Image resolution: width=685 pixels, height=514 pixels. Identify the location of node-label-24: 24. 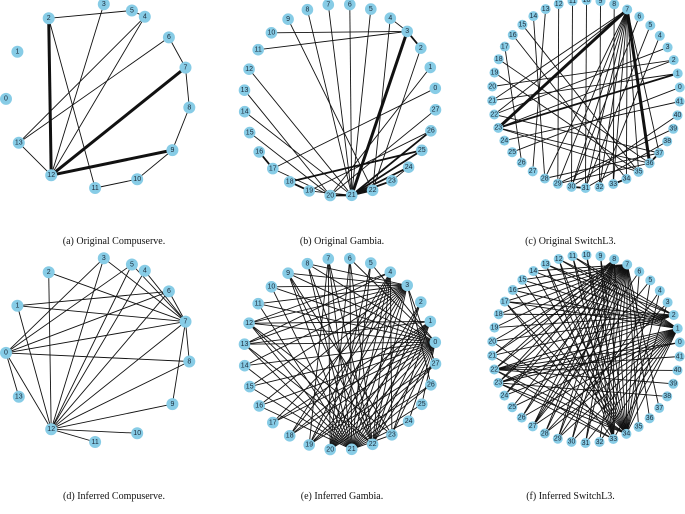
(409, 167).